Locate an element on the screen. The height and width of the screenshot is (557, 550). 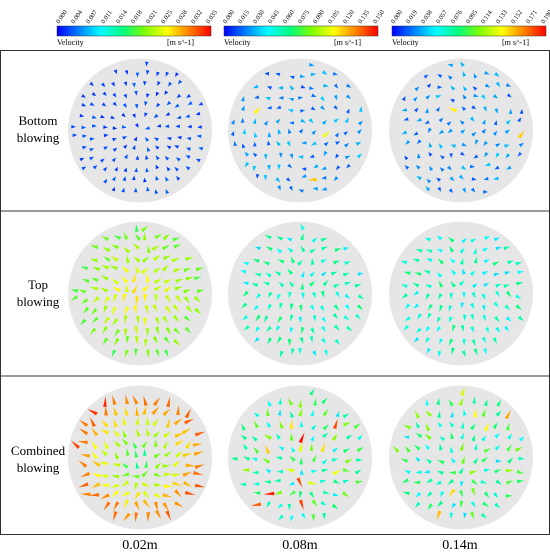
colorbar-tick-label: 0.090 is located at coordinates (319, 17).